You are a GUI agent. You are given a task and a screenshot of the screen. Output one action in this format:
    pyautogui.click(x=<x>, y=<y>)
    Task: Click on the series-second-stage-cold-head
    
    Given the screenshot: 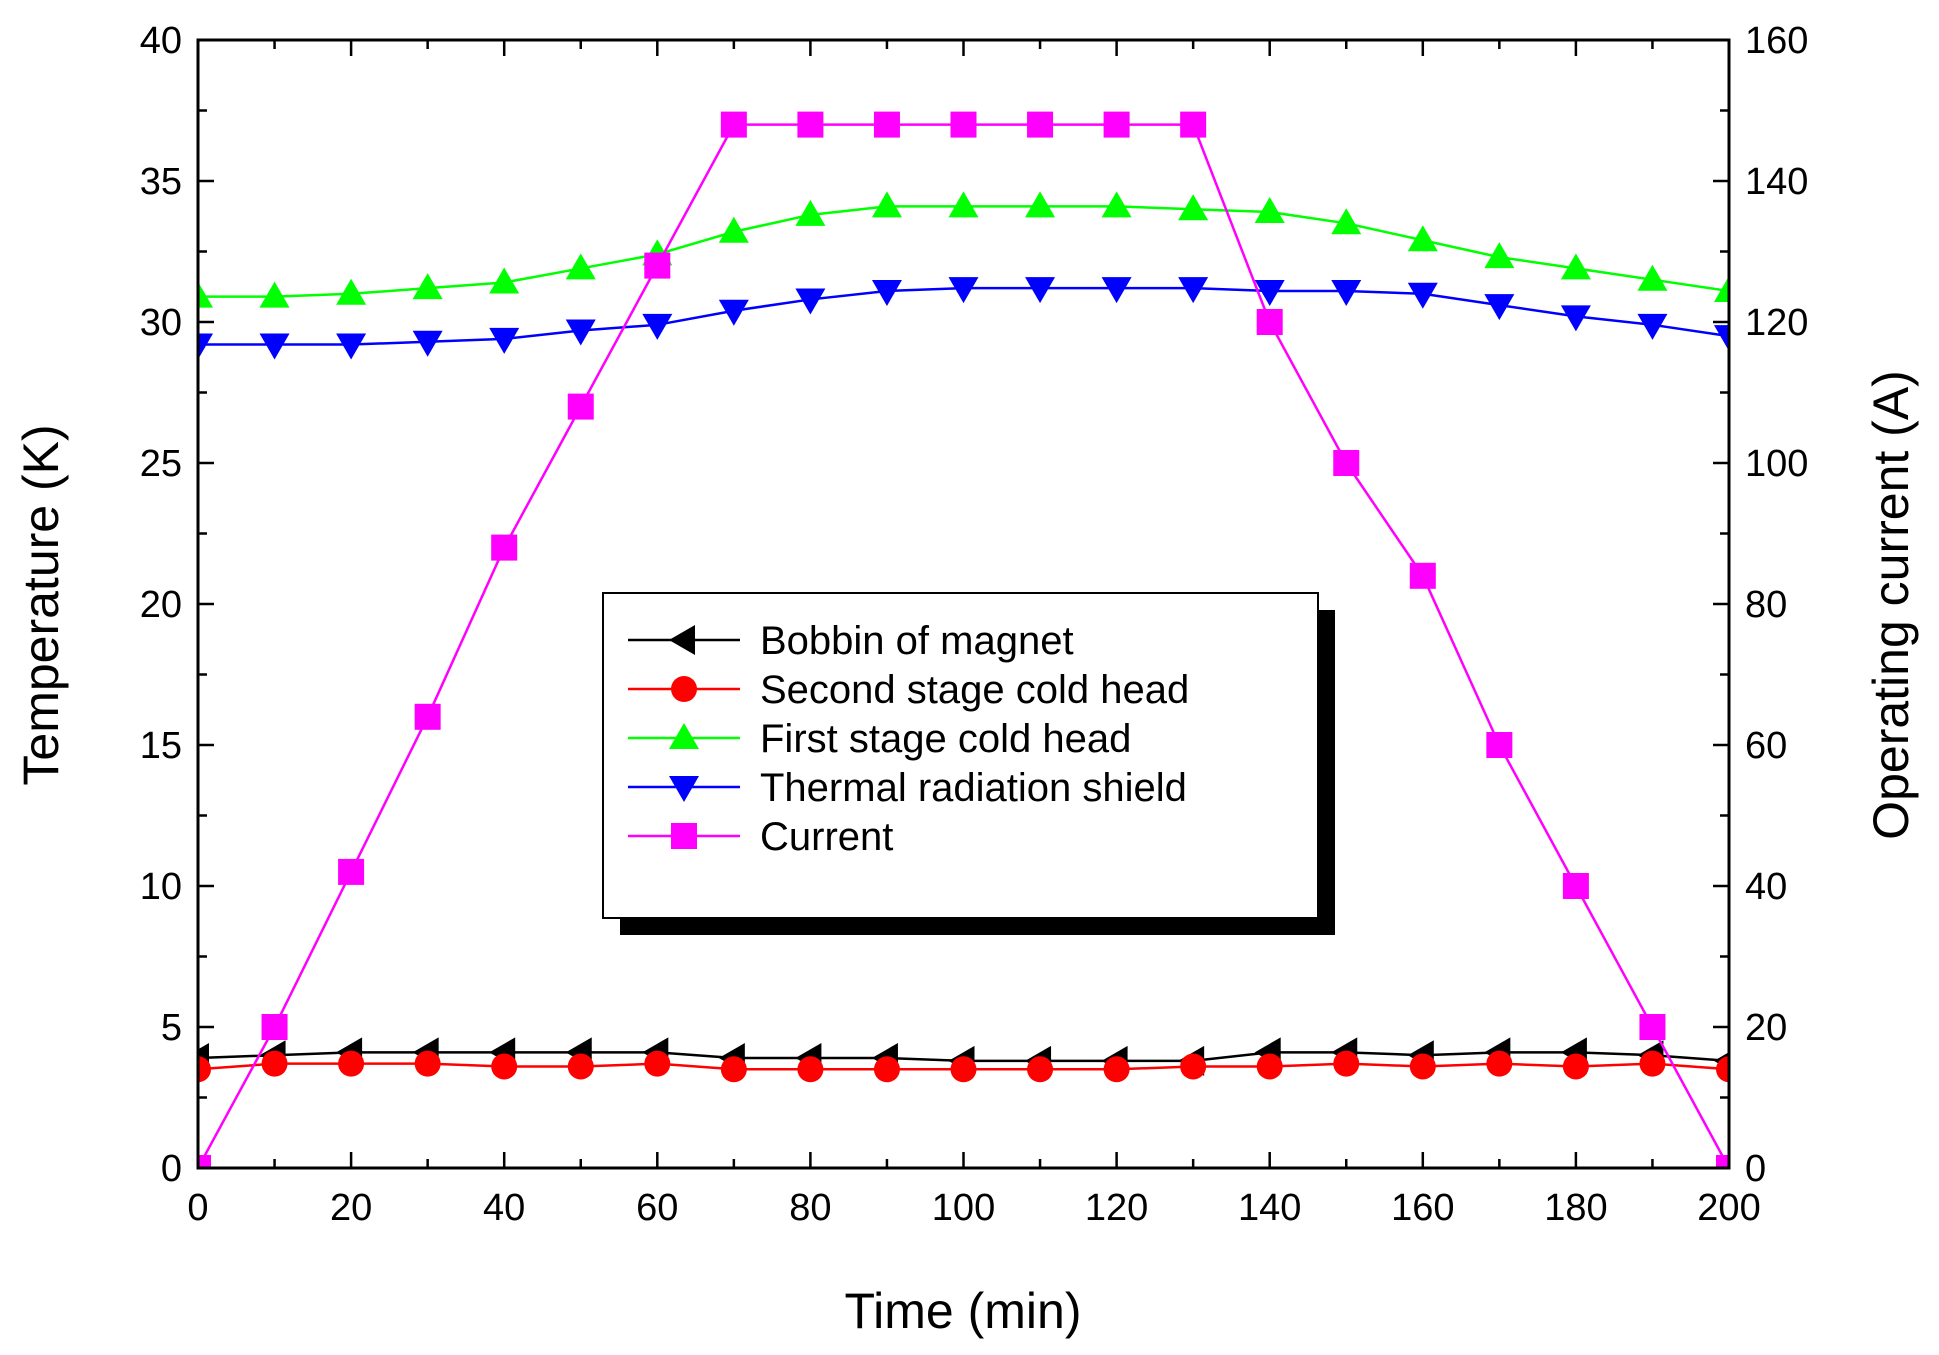 What is the action you would take?
    pyautogui.click(x=963, y=1066)
    